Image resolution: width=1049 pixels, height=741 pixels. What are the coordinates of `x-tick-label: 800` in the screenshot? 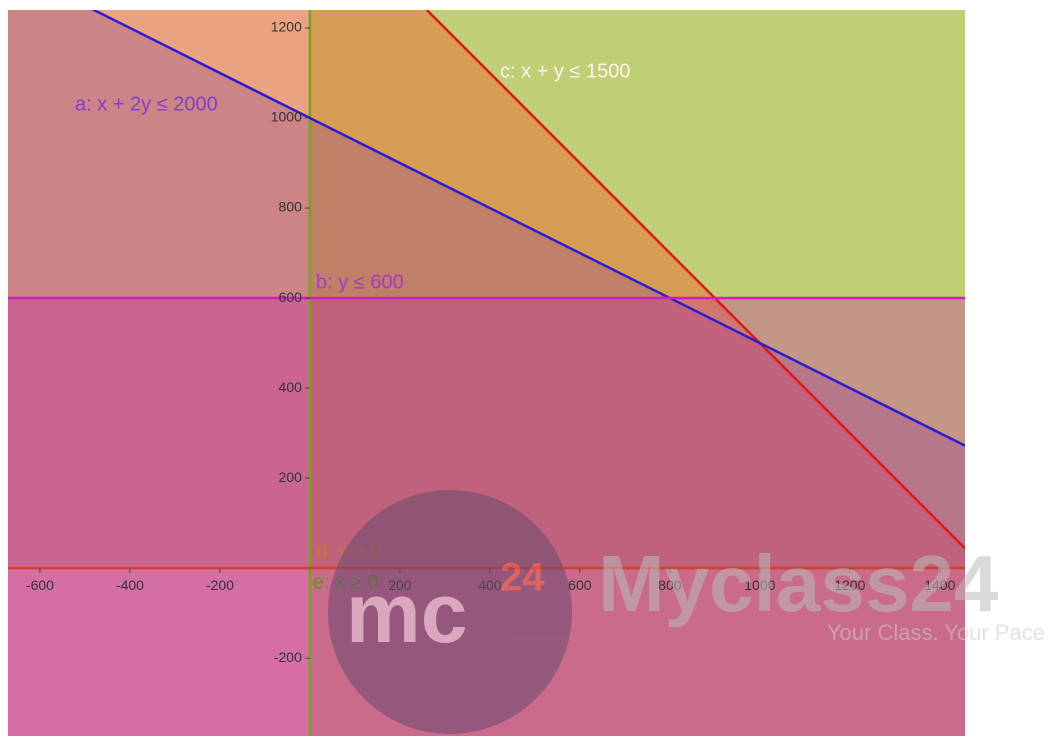 It's located at (670, 585).